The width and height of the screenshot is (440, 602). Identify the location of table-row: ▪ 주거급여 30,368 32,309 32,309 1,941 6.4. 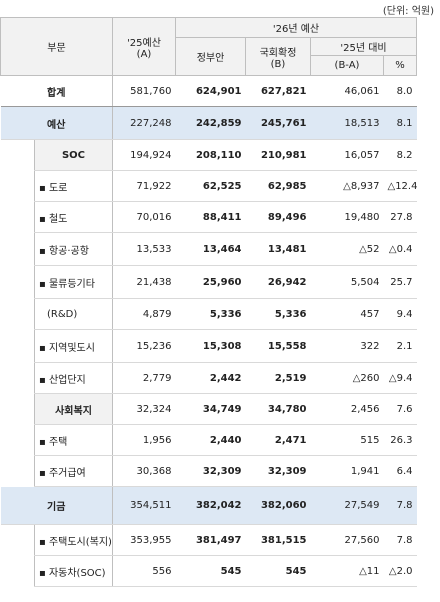
(209, 471).